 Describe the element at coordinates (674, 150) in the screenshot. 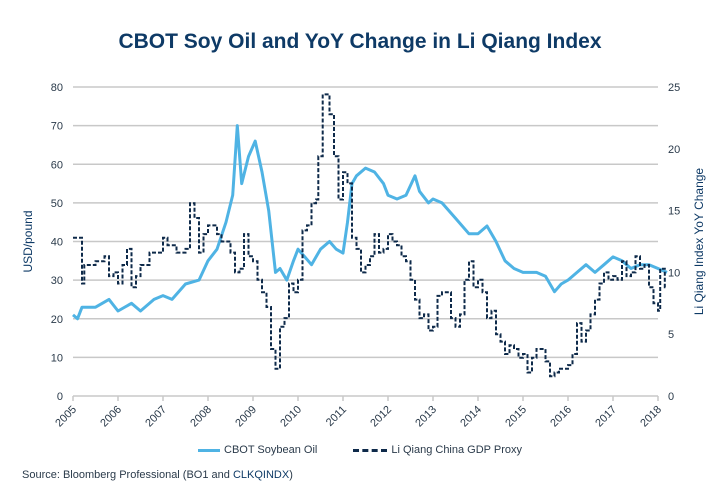

I see `y2-tick-label: 20` at that location.